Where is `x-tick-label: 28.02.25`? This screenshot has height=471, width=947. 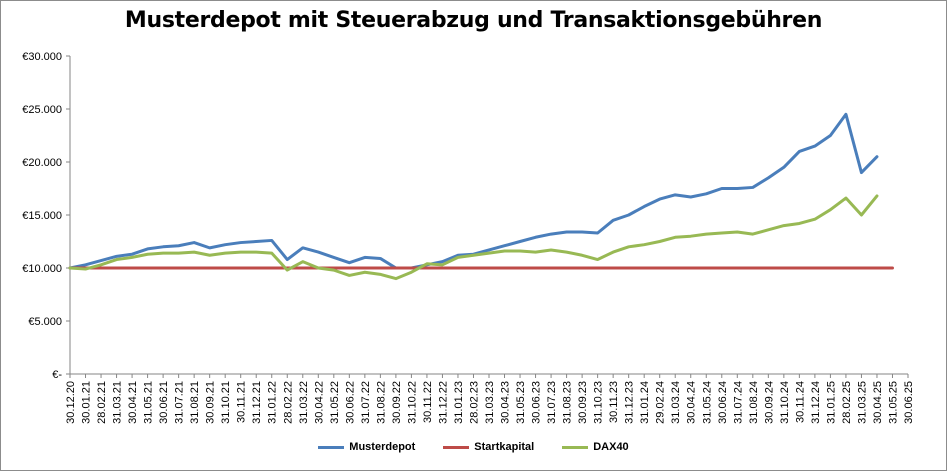
x-tick-label: 28.02.25 is located at coordinates (847, 402).